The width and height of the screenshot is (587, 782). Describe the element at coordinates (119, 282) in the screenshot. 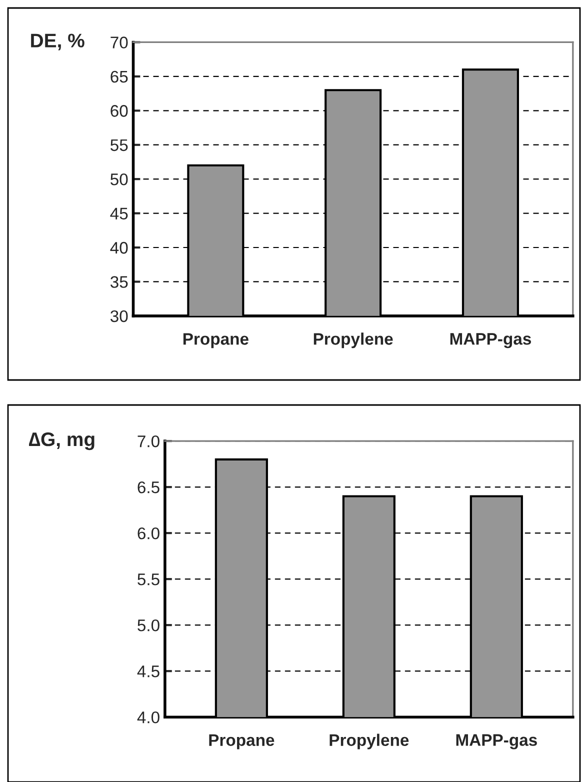

I see `y-tick-label: 35` at that location.